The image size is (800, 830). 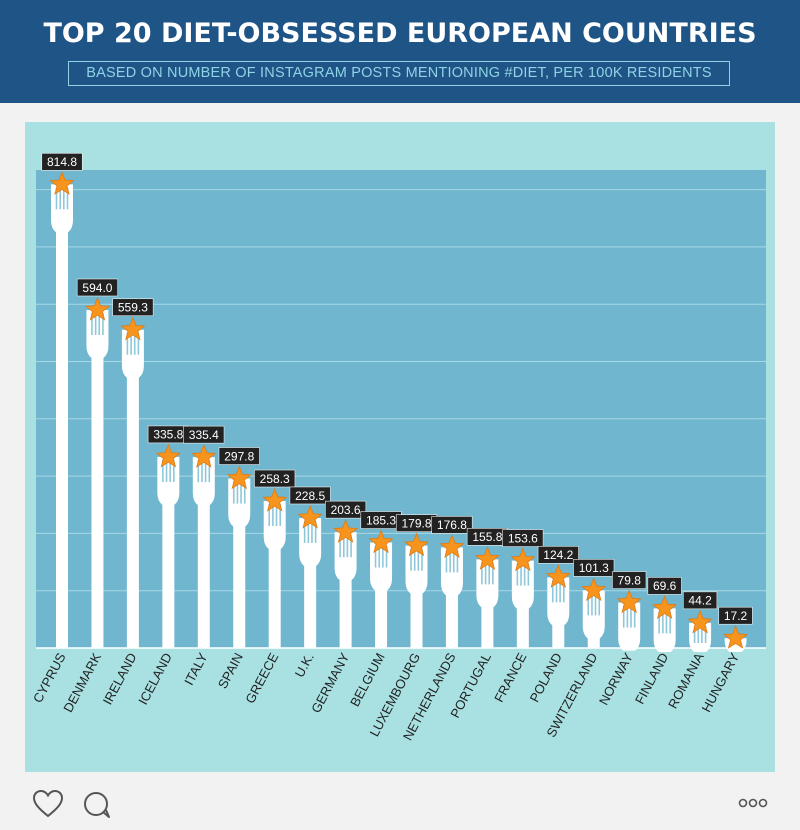 I want to click on data-label-text: 335.8, so click(x=168, y=435).